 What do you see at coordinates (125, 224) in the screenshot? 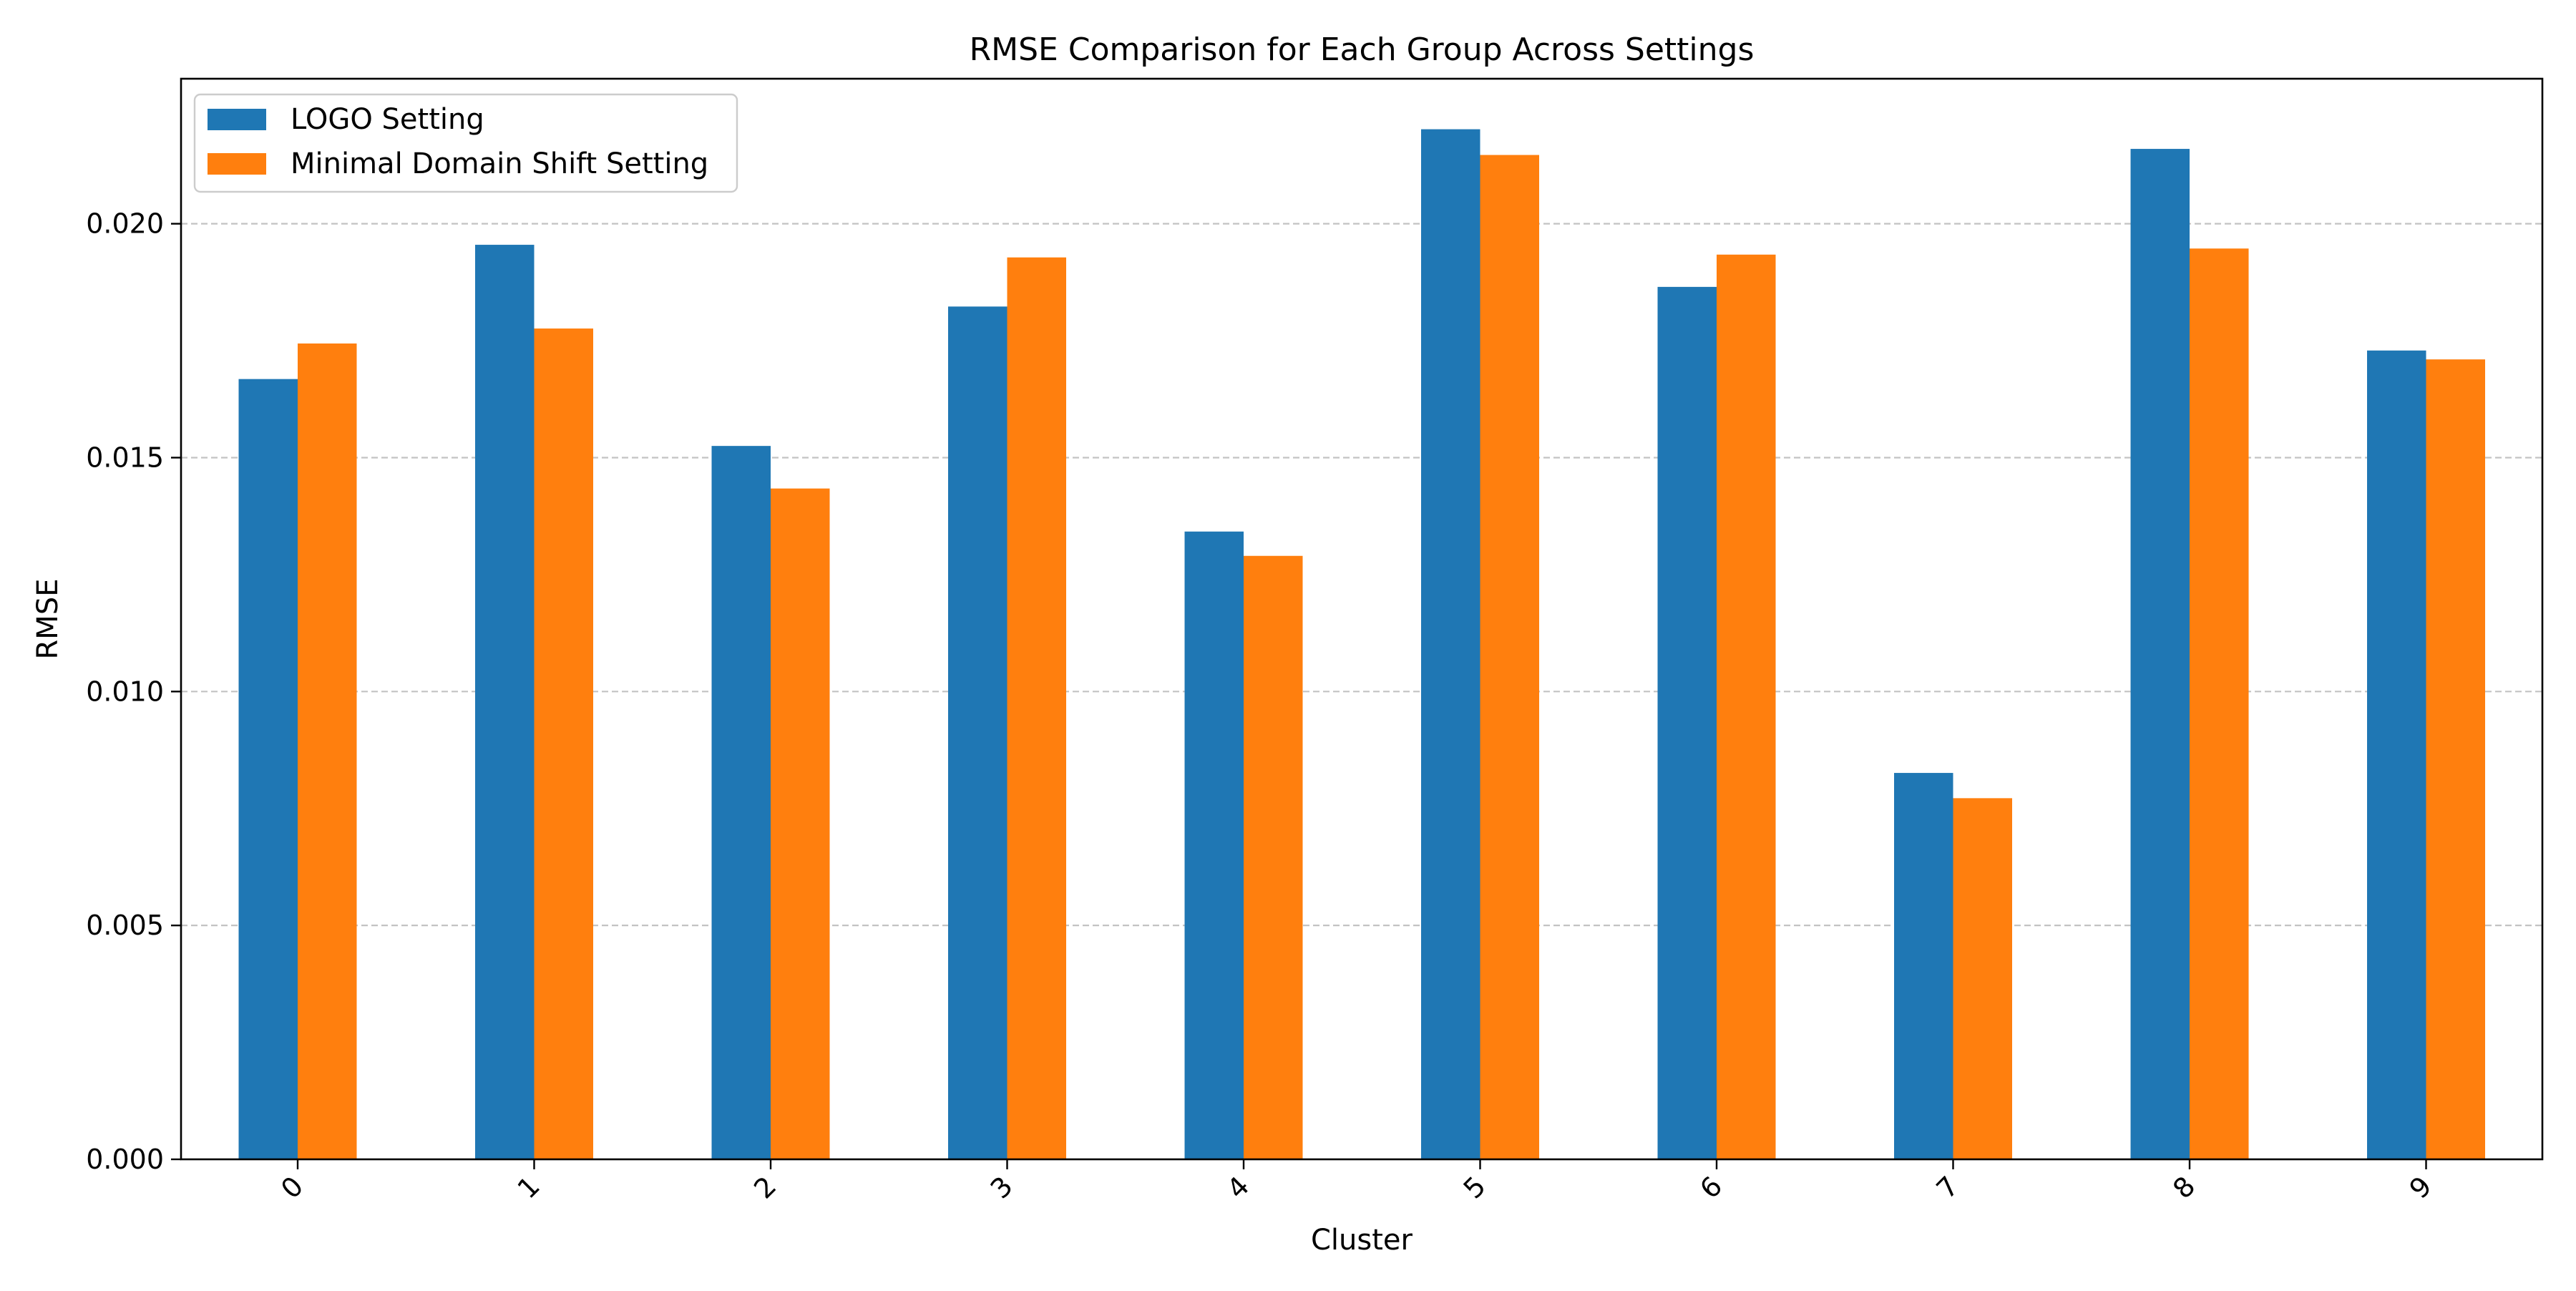
I see `y-tick-label: 0.020` at bounding box center [125, 224].